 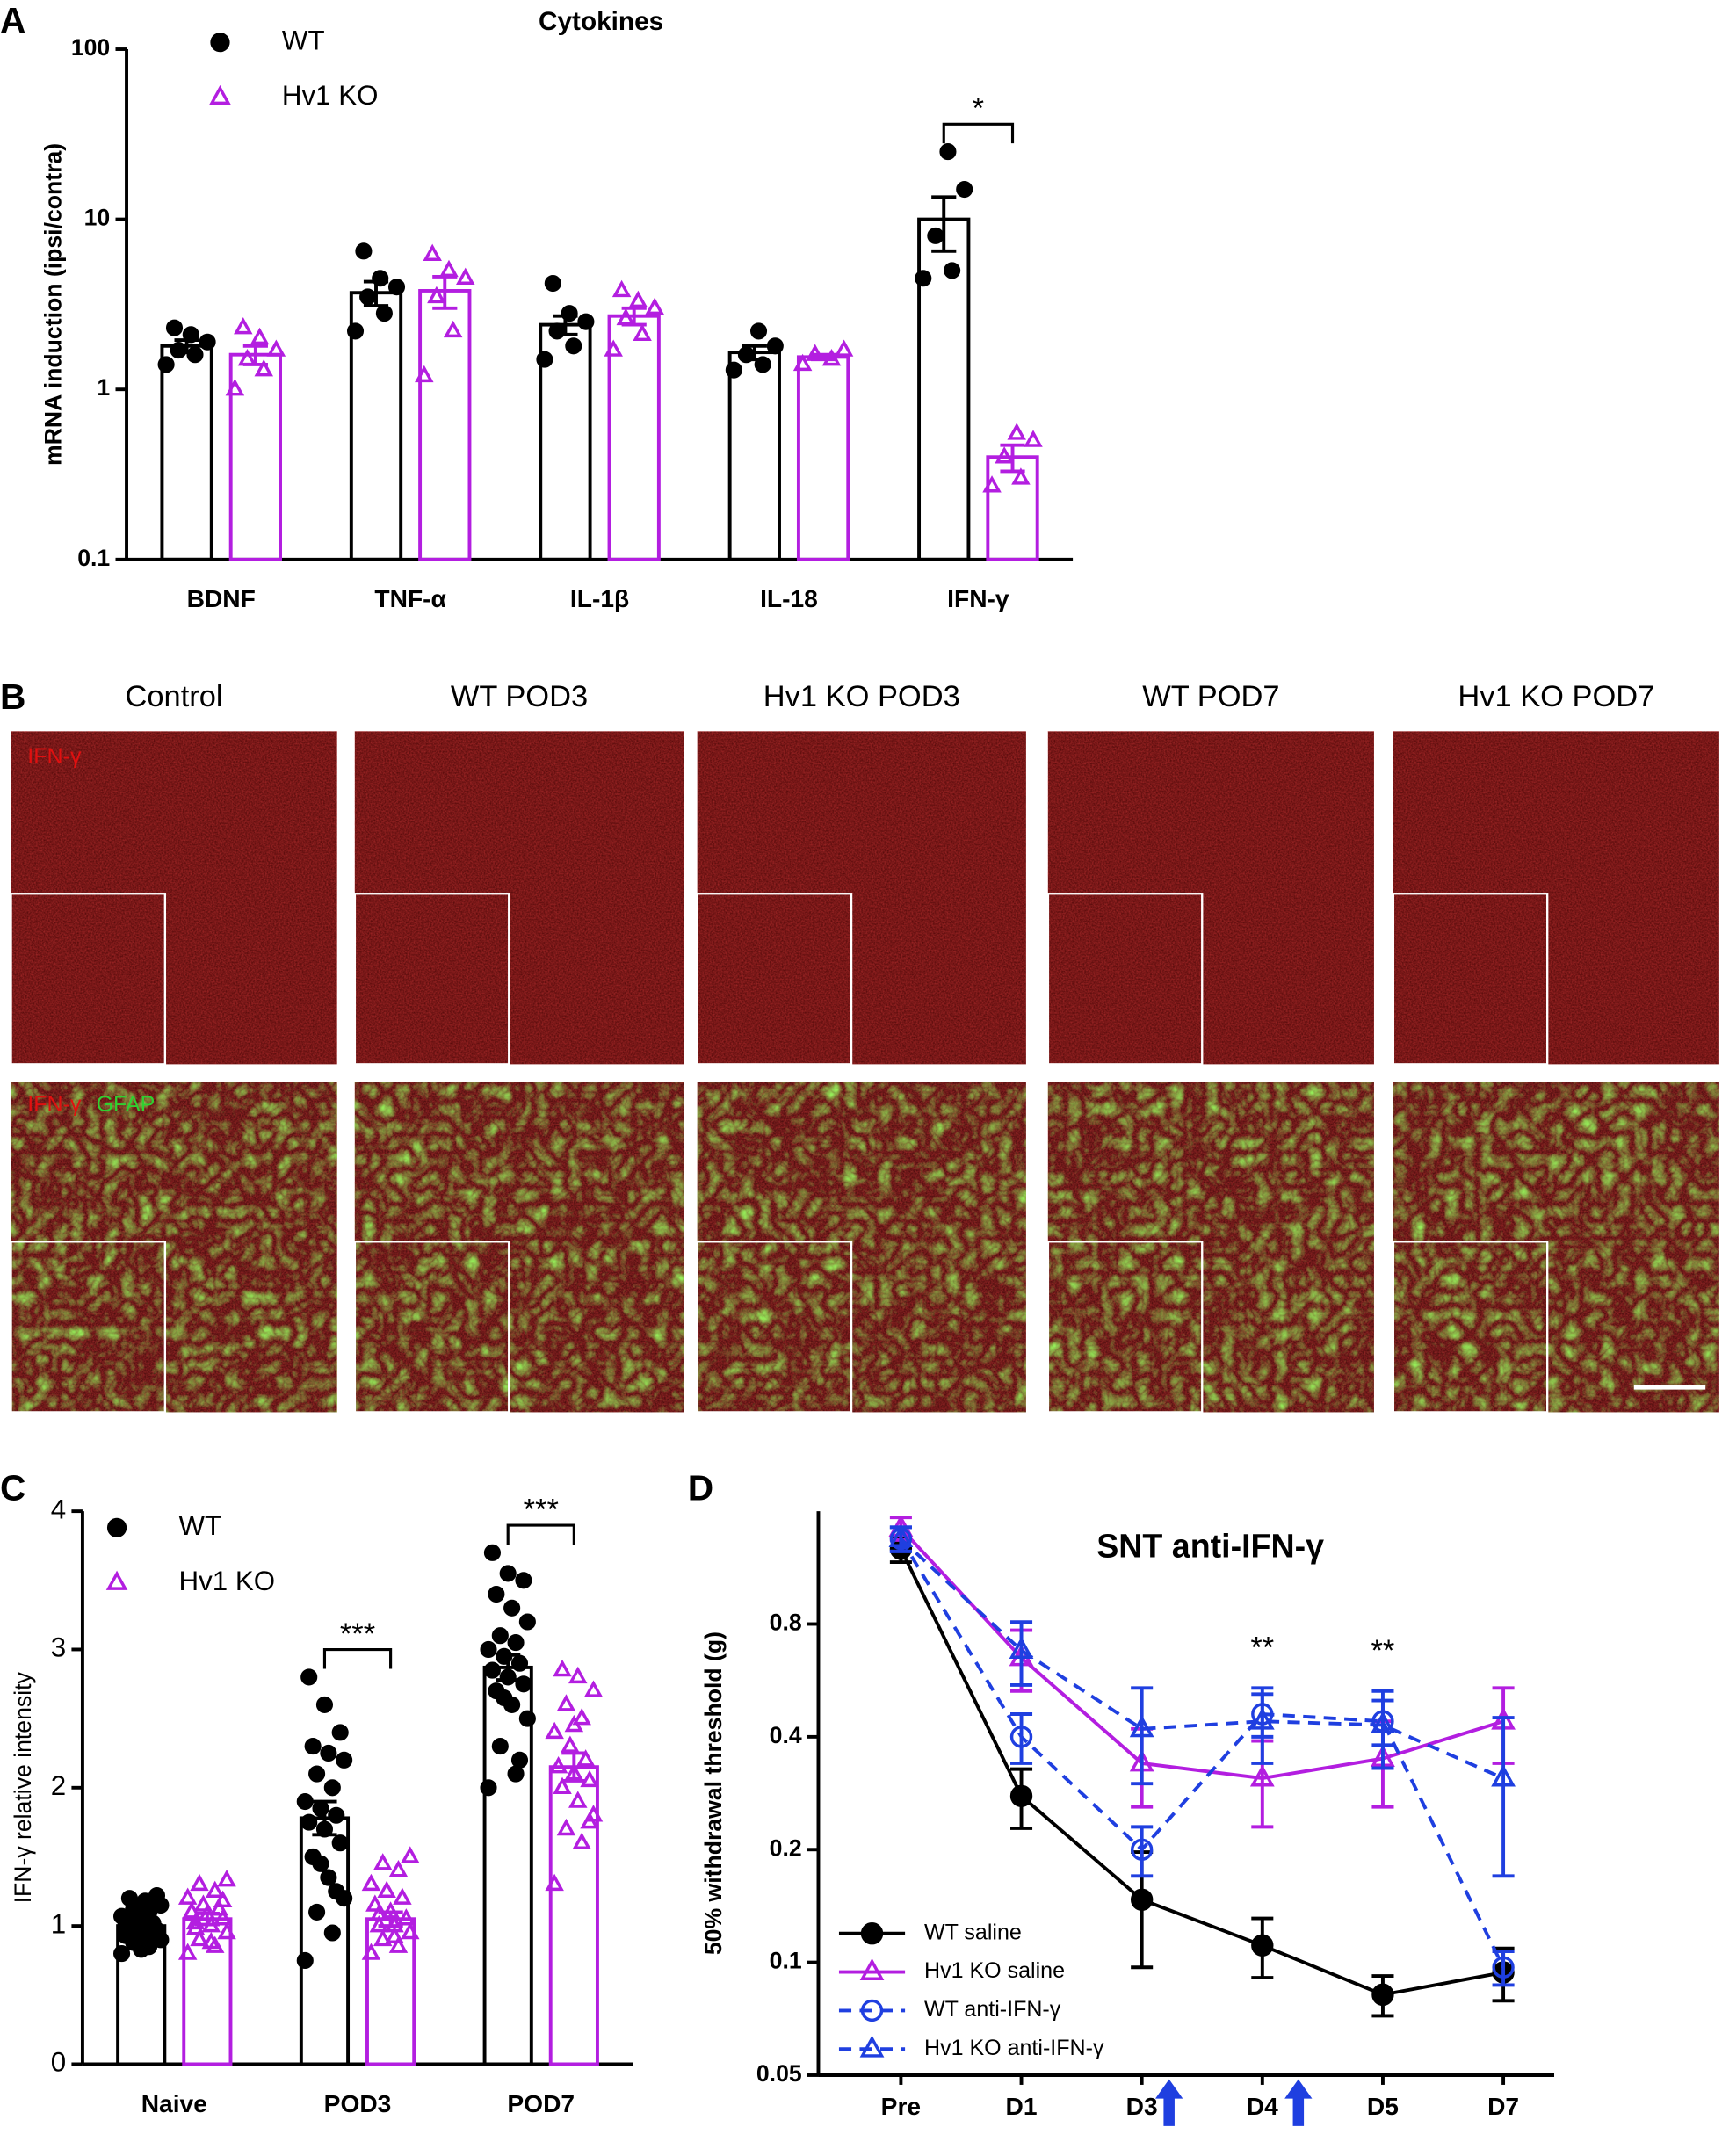 I want to click on treatment-arrows, so click(x=1234, y=2102).